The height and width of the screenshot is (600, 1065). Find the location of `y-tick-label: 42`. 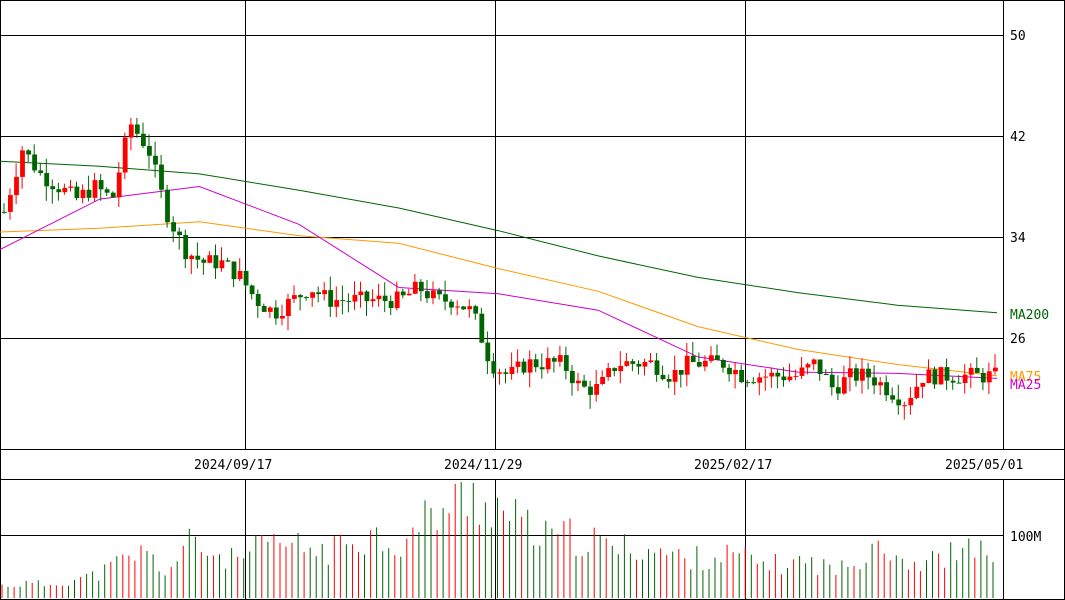

y-tick-label: 42 is located at coordinates (1018, 137).